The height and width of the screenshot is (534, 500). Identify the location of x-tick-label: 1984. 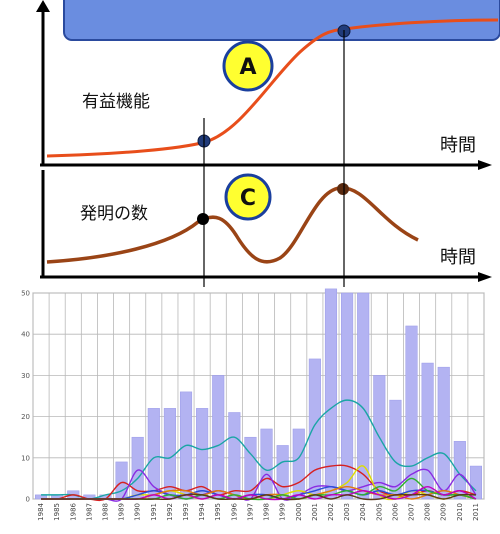
(41, 511).